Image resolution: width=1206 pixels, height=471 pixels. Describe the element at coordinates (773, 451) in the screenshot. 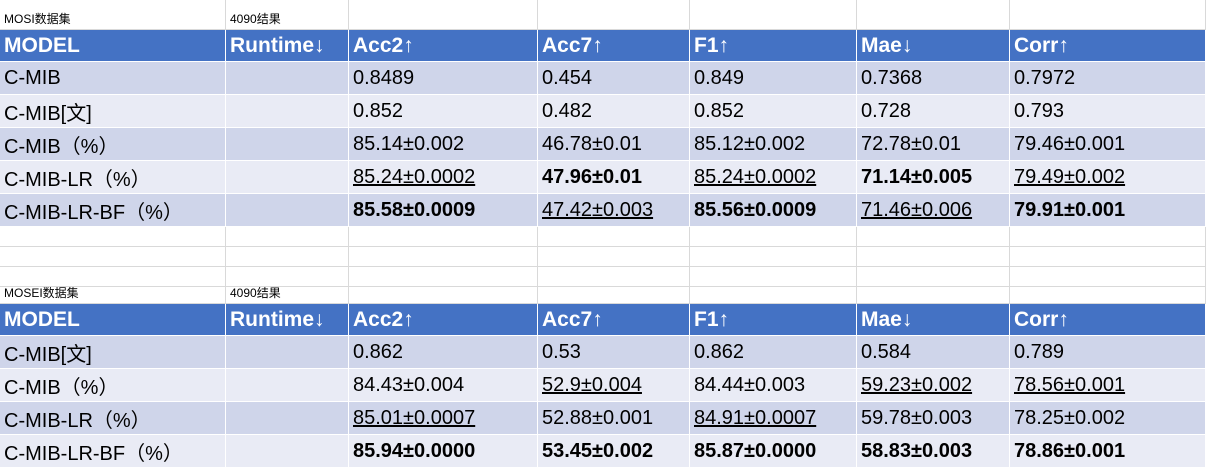

I see `f1-cell: 85.87±0.0000` at that location.